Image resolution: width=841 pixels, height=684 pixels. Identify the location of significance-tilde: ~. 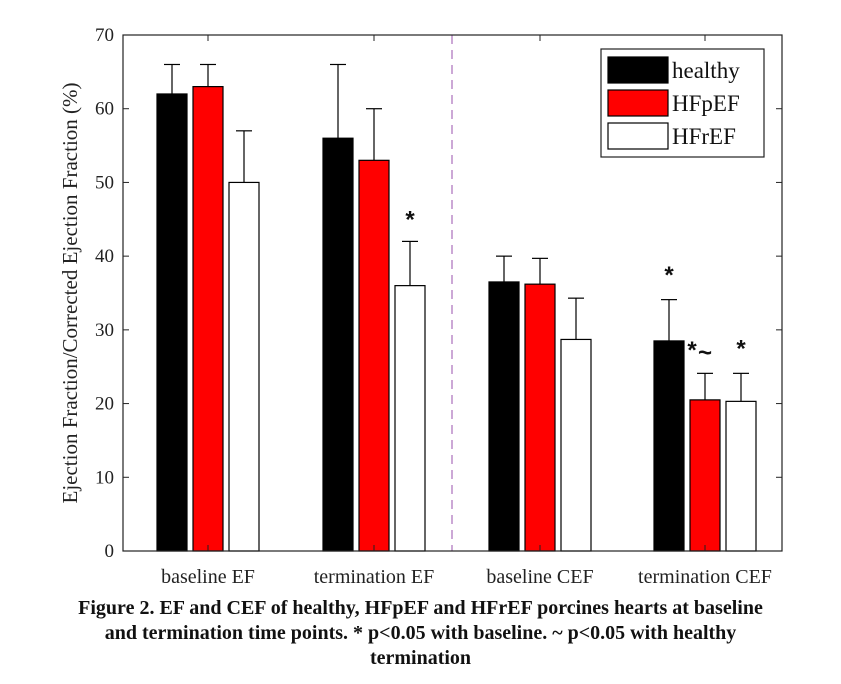
(705, 352).